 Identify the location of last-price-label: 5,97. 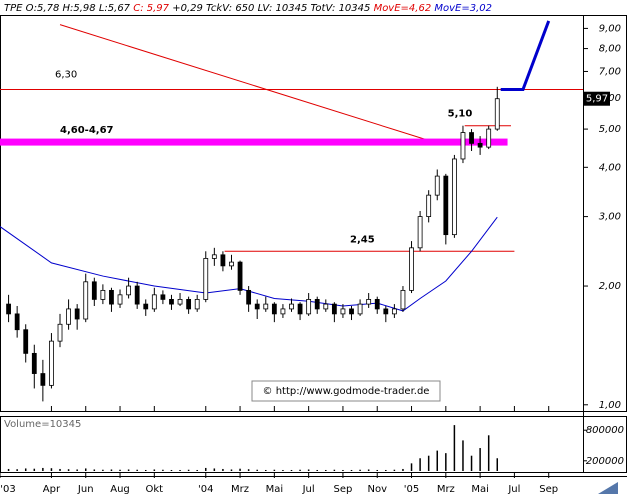
(597, 99).